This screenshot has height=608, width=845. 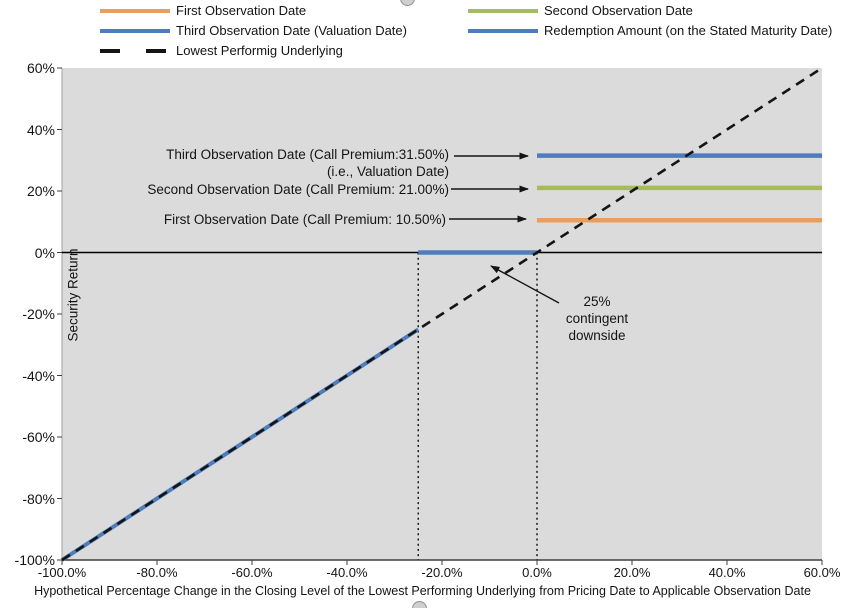 I want to click on x-tick-label: -80.0%, so click(x=157, y=572).